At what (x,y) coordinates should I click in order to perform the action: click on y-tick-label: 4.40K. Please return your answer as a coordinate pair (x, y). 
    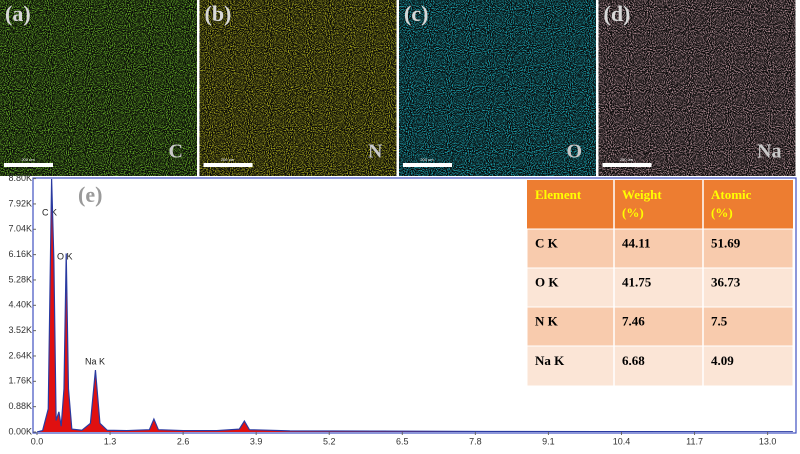
    Looking at the image, I should click on (20, 305).